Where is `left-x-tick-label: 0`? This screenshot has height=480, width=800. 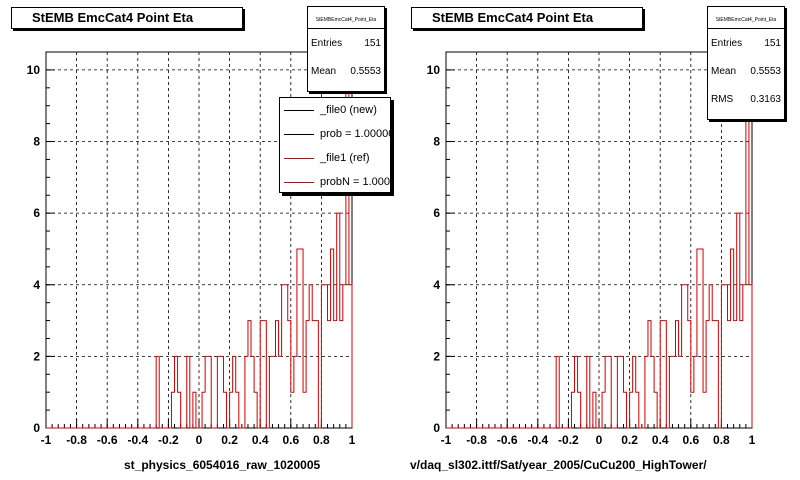
left-x-tick-label: 0 is located at coordinates (199, 440).